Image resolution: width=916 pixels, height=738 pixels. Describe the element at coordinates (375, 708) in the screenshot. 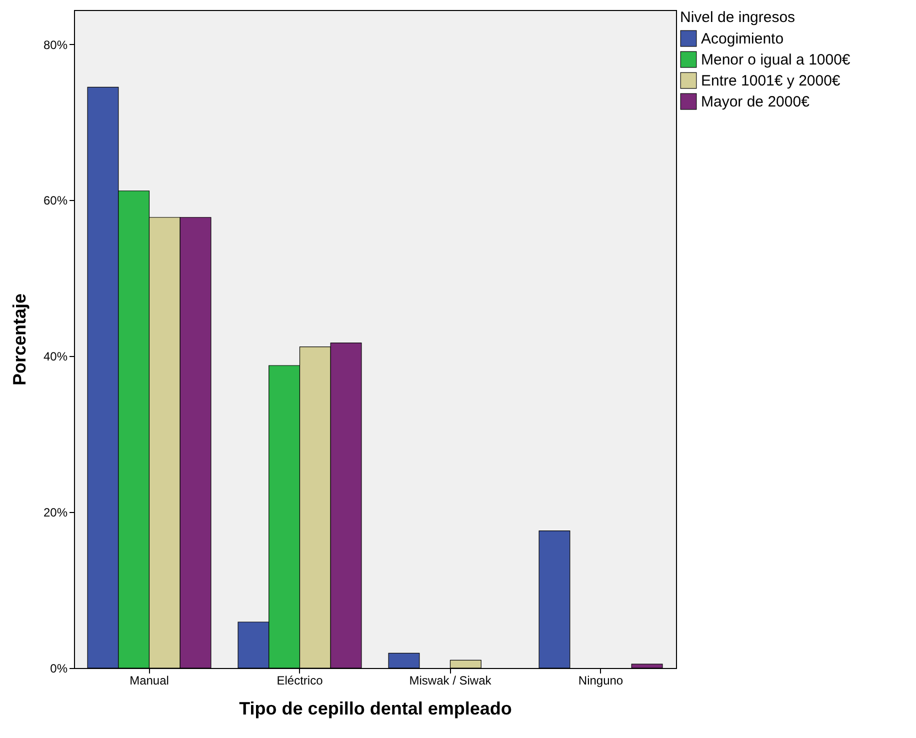

I see `x-axis-title: Tipo de cepillo dental empleado` at that location.